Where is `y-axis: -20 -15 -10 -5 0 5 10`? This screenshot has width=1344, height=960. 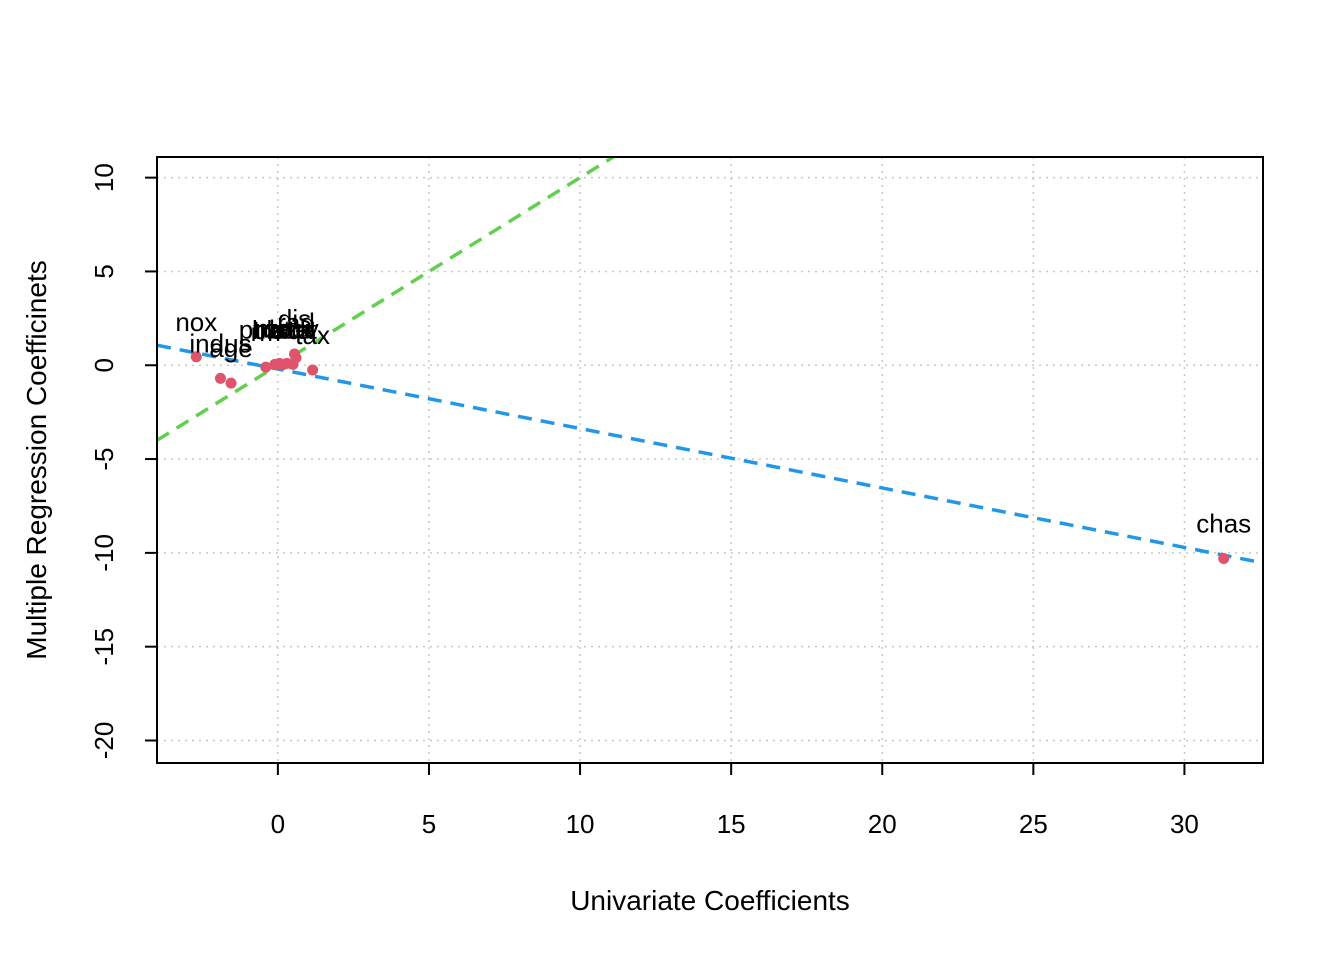
y-axis: -20 -15 -10 -5 0 5 10 is located at coordinates (123, 461).